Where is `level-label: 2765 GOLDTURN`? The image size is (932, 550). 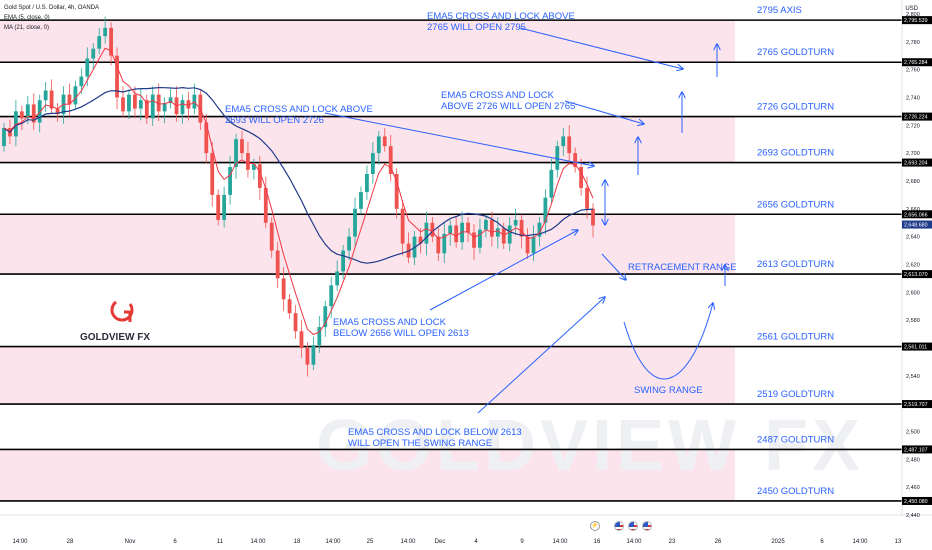 level-label: 2765 GOLDTURN is located at coordinates (795, 52).